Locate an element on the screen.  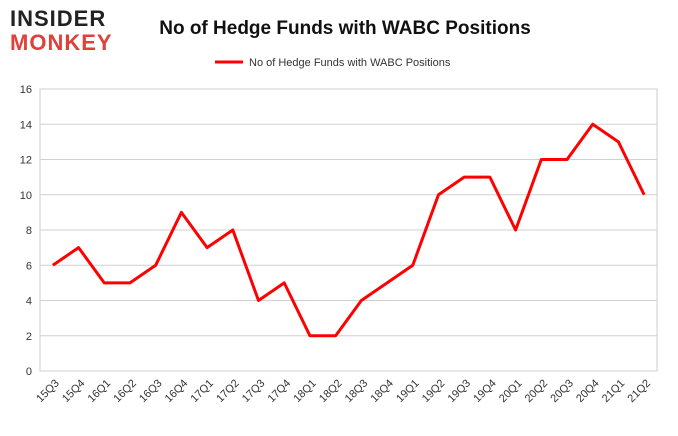
y-tick-label: 8 is located at coordinates (29, 231).